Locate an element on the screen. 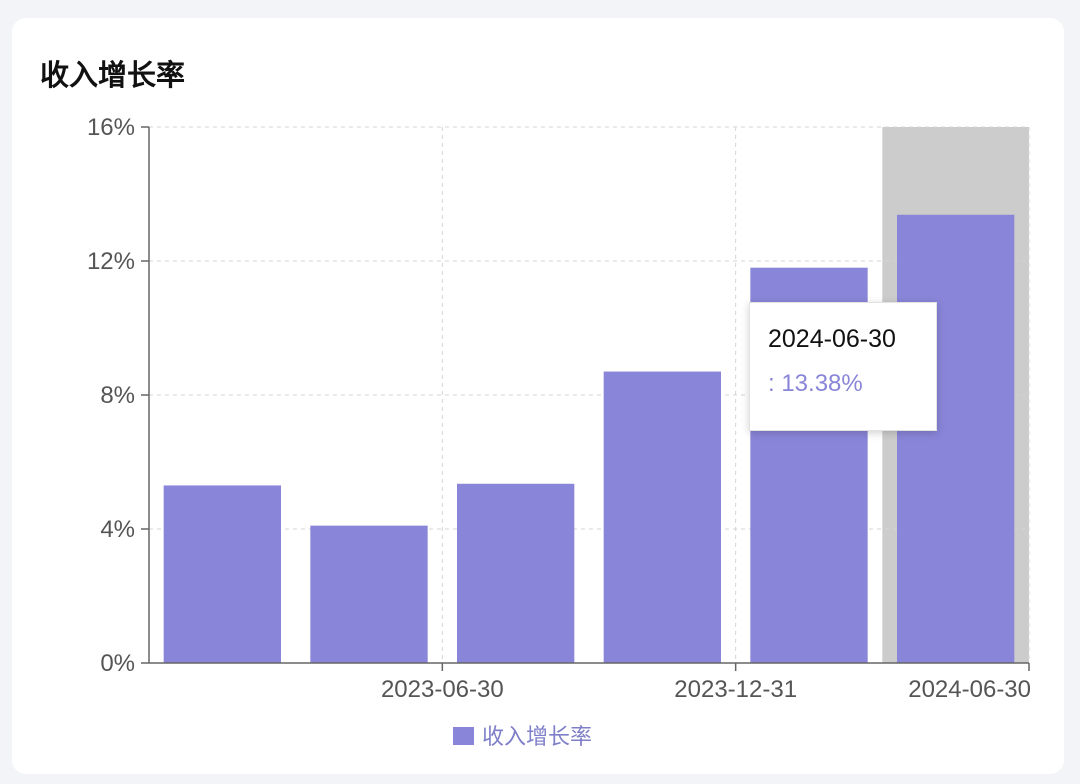 This screenshot has height=784, width=1080. y-tick-label: 12% is located at coordinates (111, 261).